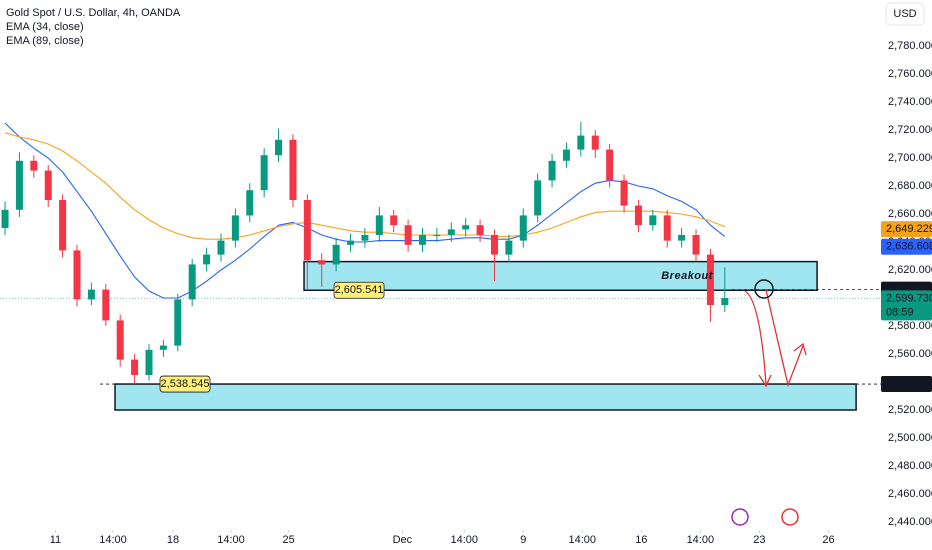 The height and width of the screenshot is (550, 932). What do you see at coordinates (45, 41) in the screenshot?
I see `legend-entry: EMA (89, close)` at bounding box center [45, 41].